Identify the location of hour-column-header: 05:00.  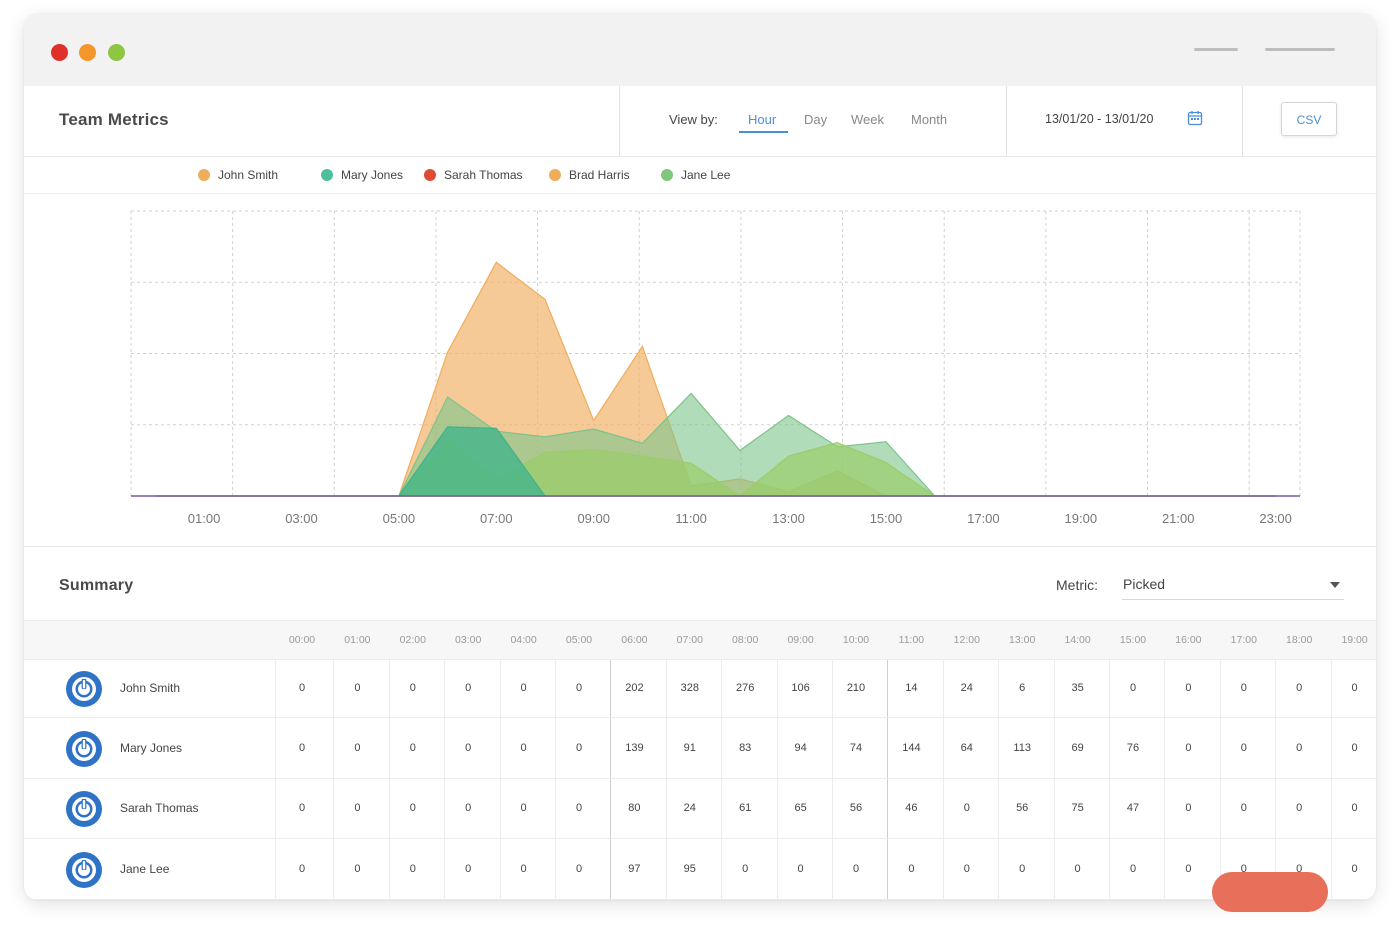
(579, 640).